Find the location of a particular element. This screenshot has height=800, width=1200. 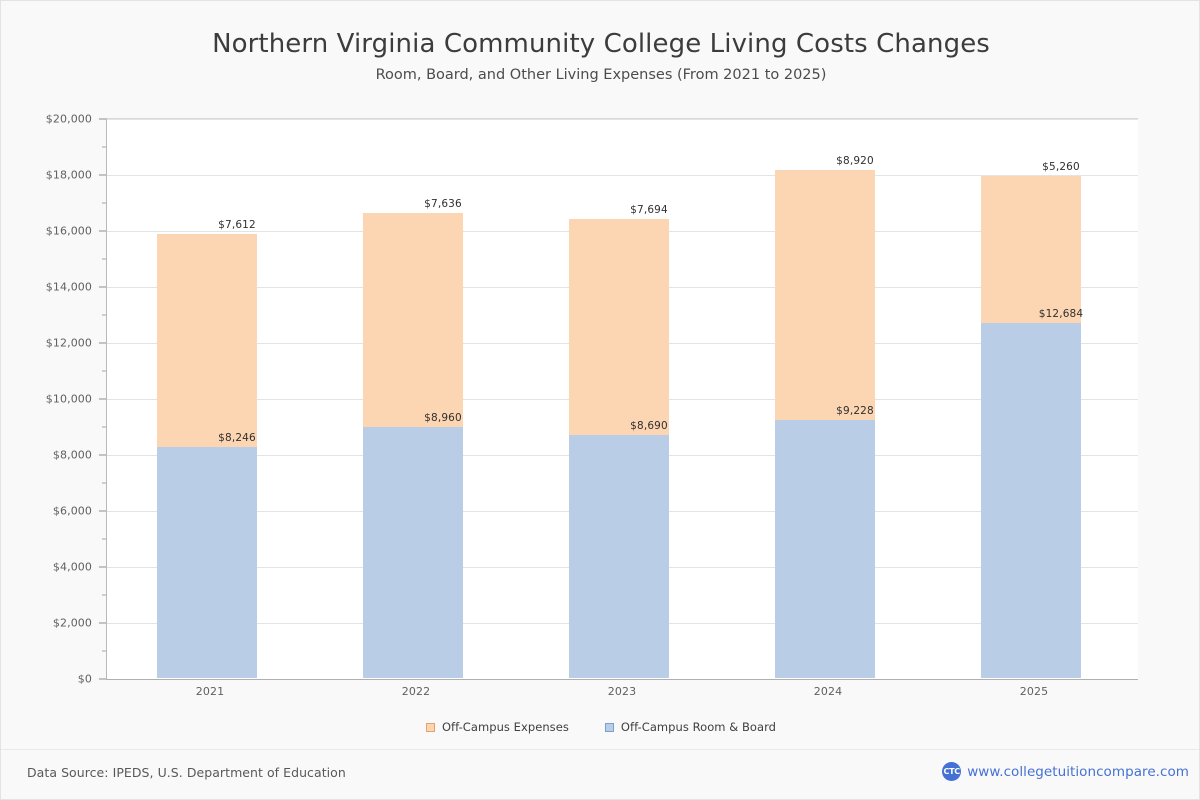

bar-value-label-expenses: $7,636 is located at coordinates (443, 204).